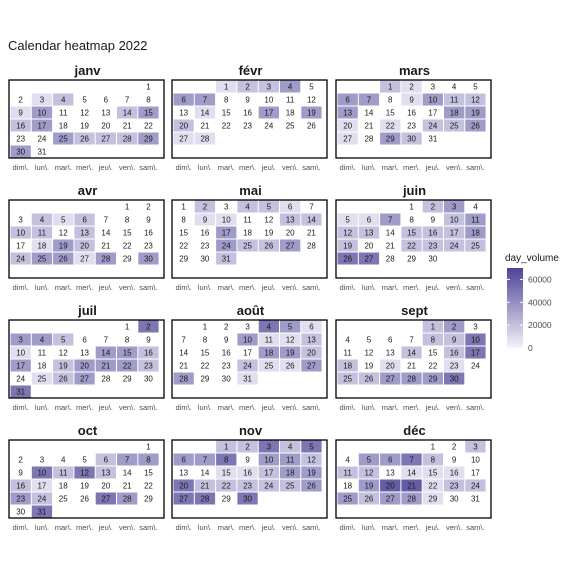 This screenshot has height=571, width=575. What do you see at coordinates (204, 366) in the screenshot?
I see `day-number: 22` at bounding box center [204, 366].